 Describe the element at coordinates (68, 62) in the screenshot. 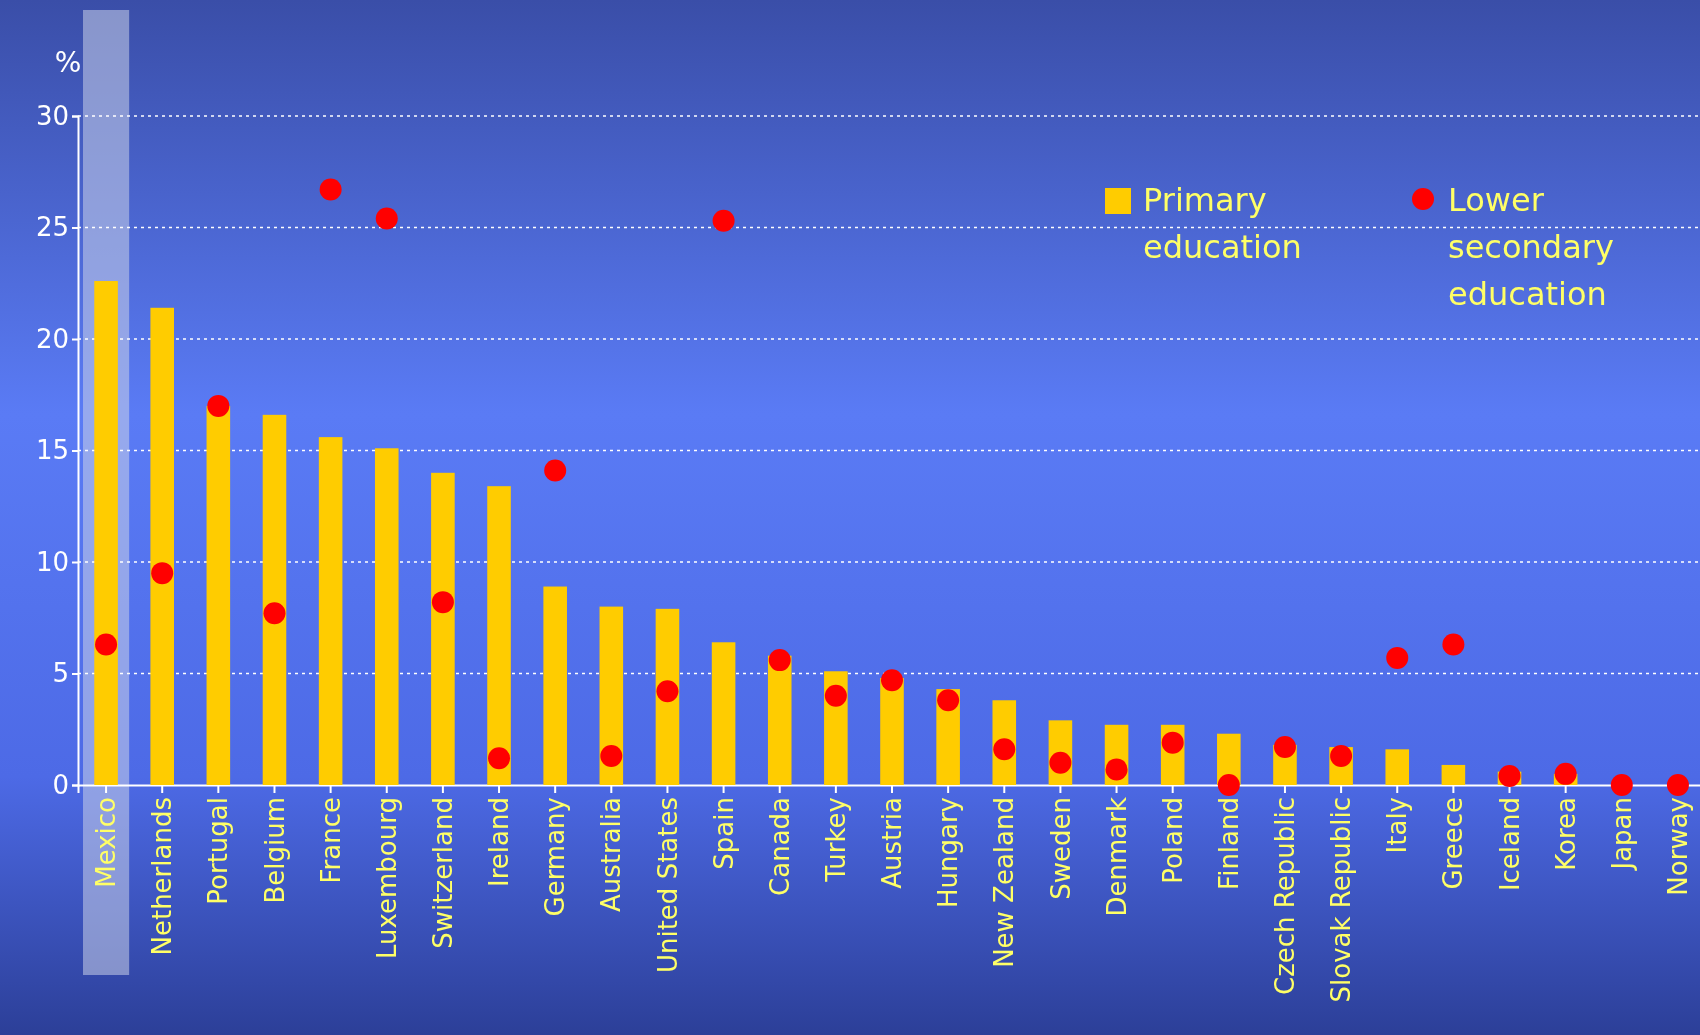

I see `y-axis-title: %` at that location.